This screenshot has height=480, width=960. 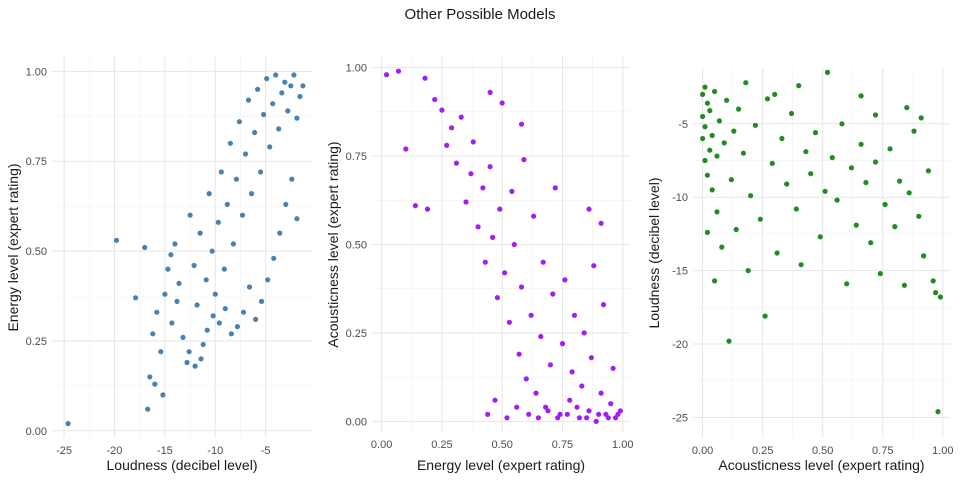 What do you see at coordinates (680, 345) in the screenshot?
I see `y-tick-label: -20` at bounding box center [680, 345].